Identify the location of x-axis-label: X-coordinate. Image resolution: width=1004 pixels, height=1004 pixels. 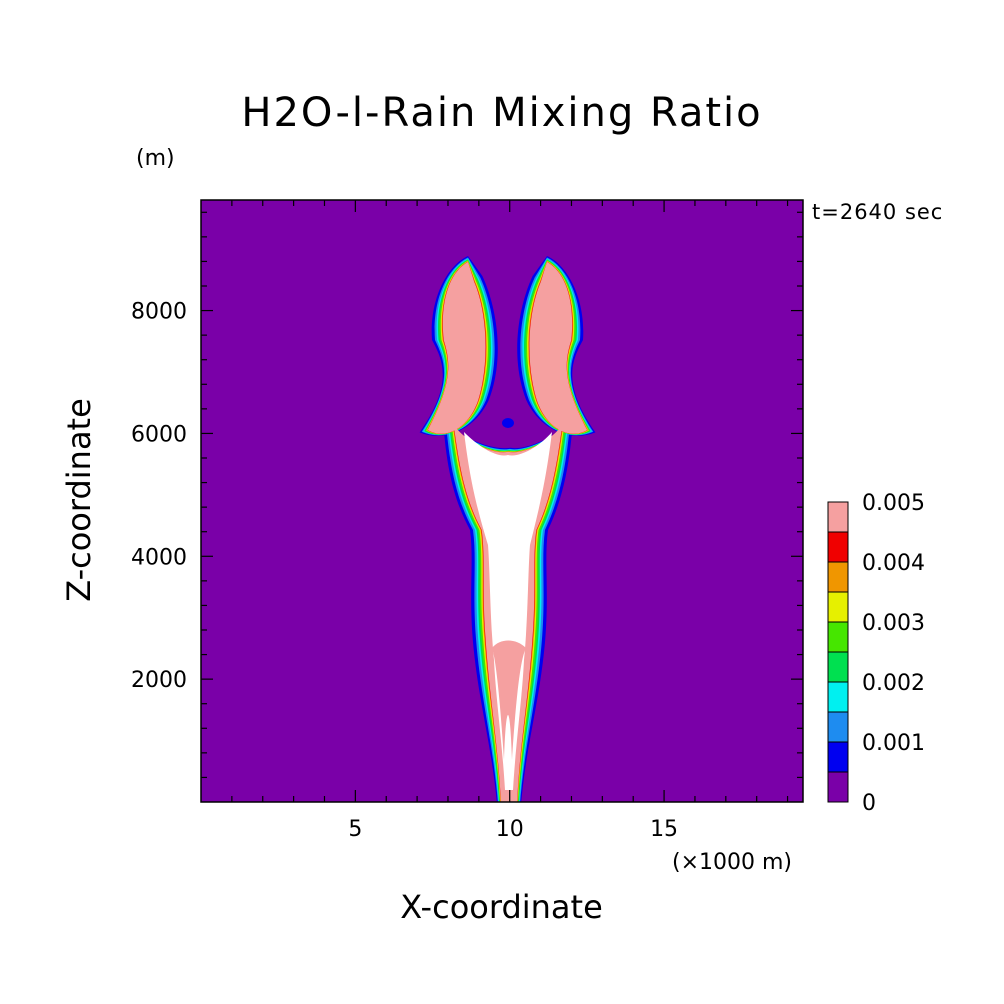
(501, 907).